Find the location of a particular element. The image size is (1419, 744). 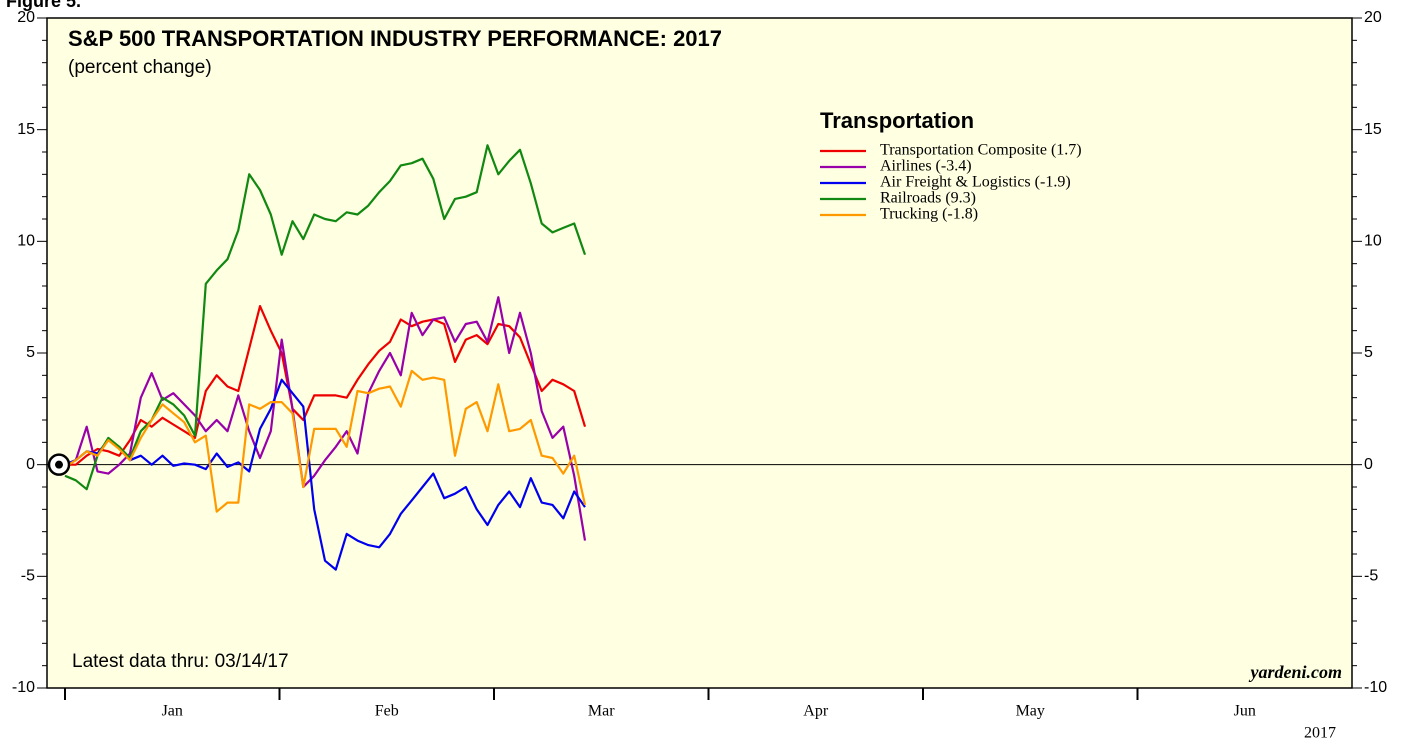

y2-tick-label: 5 is located at coordinates (1368, 352).